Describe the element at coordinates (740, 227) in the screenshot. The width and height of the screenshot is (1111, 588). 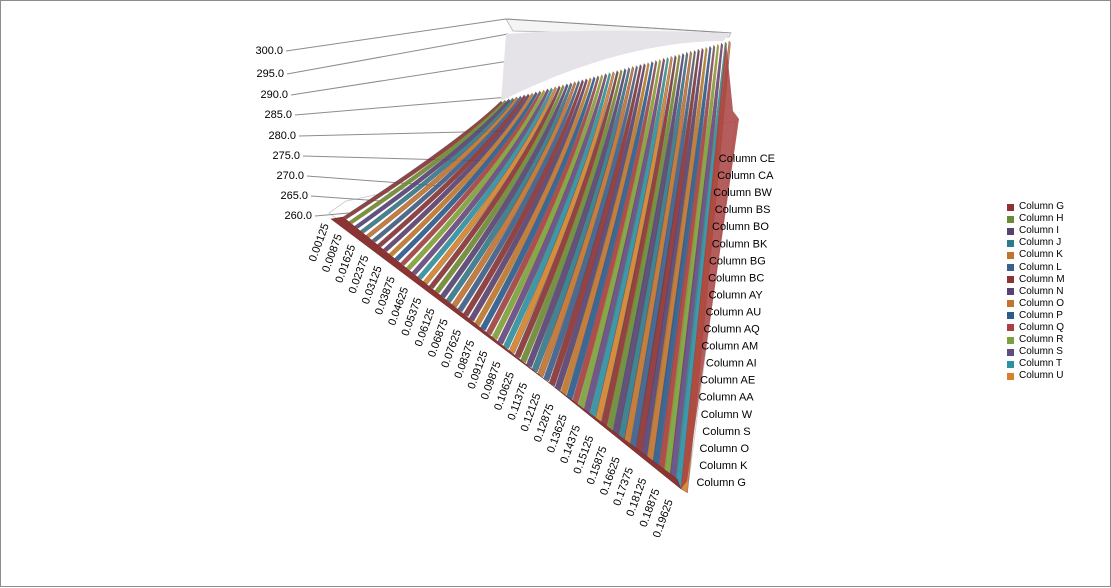
I see `depth-tick-label: Column BO` at that location.